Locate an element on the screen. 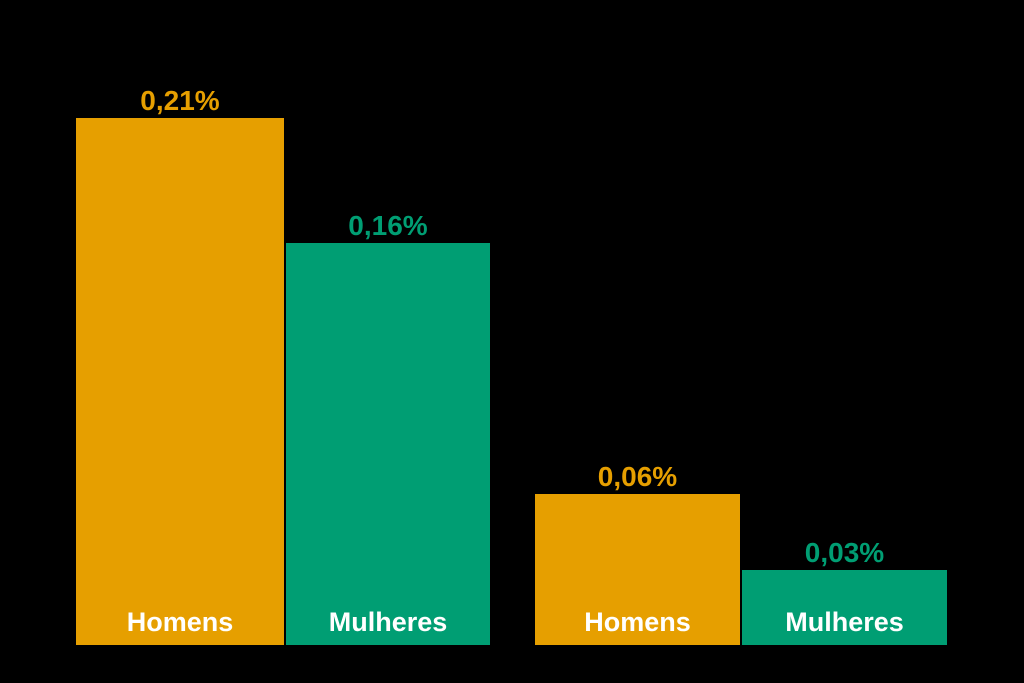 The image size is (1024, 683). value-label: 0,16% is located at coordinates (388, 225).